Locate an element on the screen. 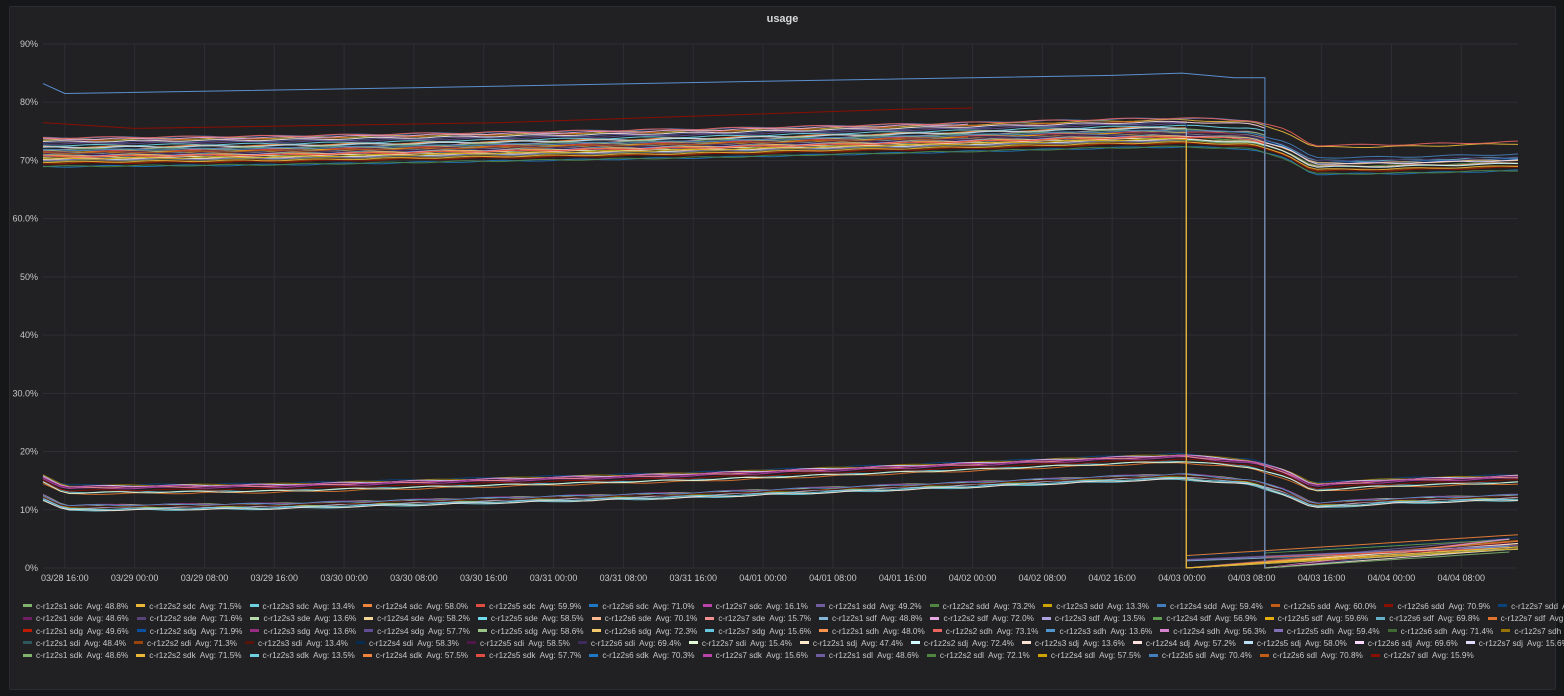  x-tick-label: 03/30 08:00 is located at coordinates (414, 578).